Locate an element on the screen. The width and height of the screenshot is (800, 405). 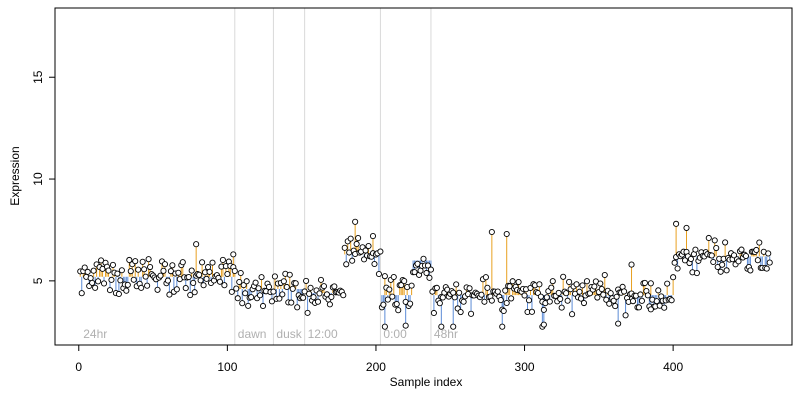
reference-label: 12:00 is located at coordinates (323, 334).